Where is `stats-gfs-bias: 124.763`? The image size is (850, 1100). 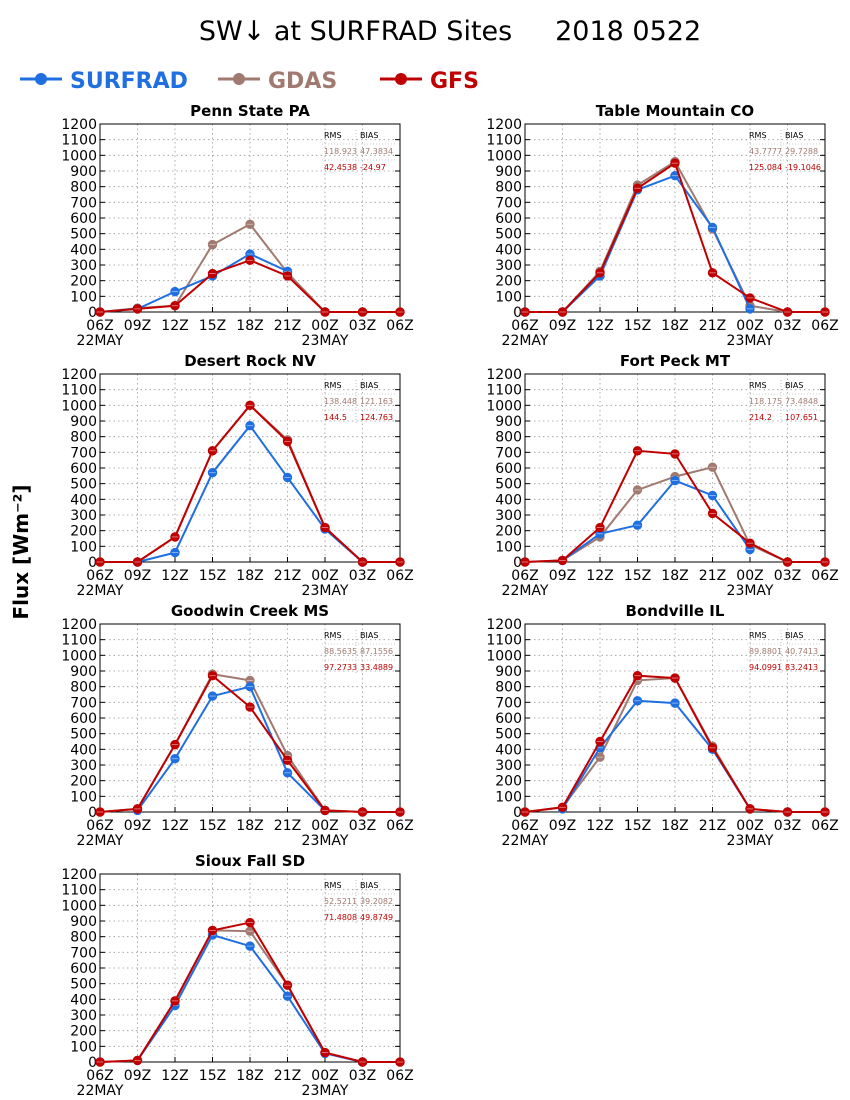 stats-gfs-bias: 124.763 is located at coordinates (376, 417).